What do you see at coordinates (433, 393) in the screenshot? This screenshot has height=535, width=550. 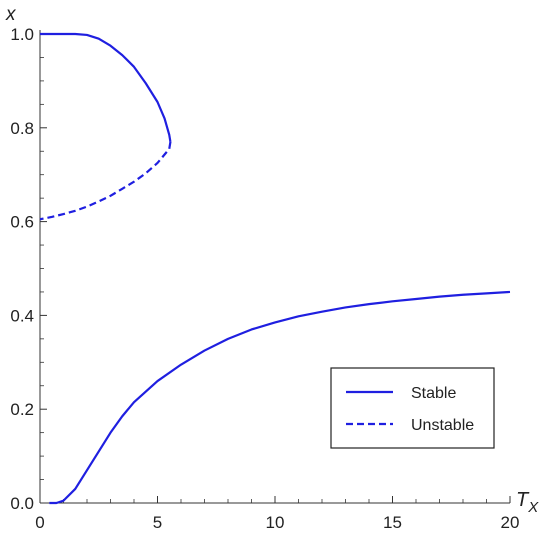 I see `legend-label-stable: Stable` at bounding box center [433, 393].